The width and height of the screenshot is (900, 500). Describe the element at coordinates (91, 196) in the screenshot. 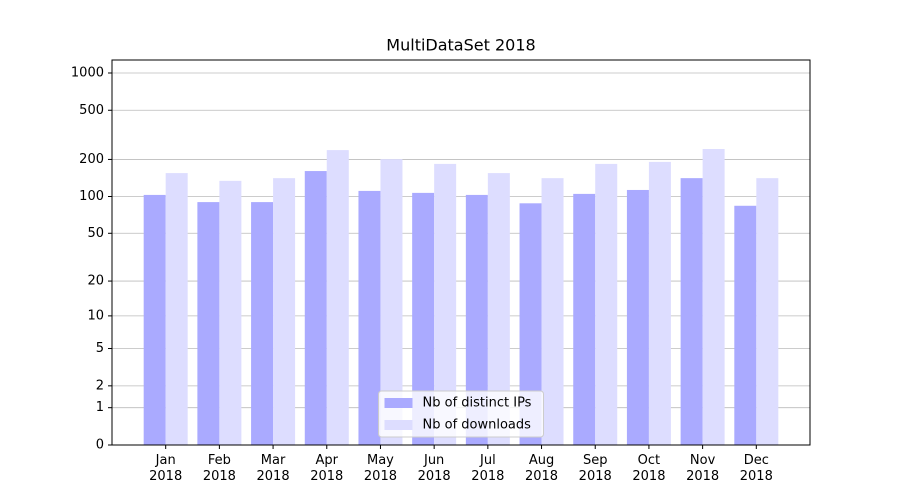

I see `y-tick-label: 100` at that location.